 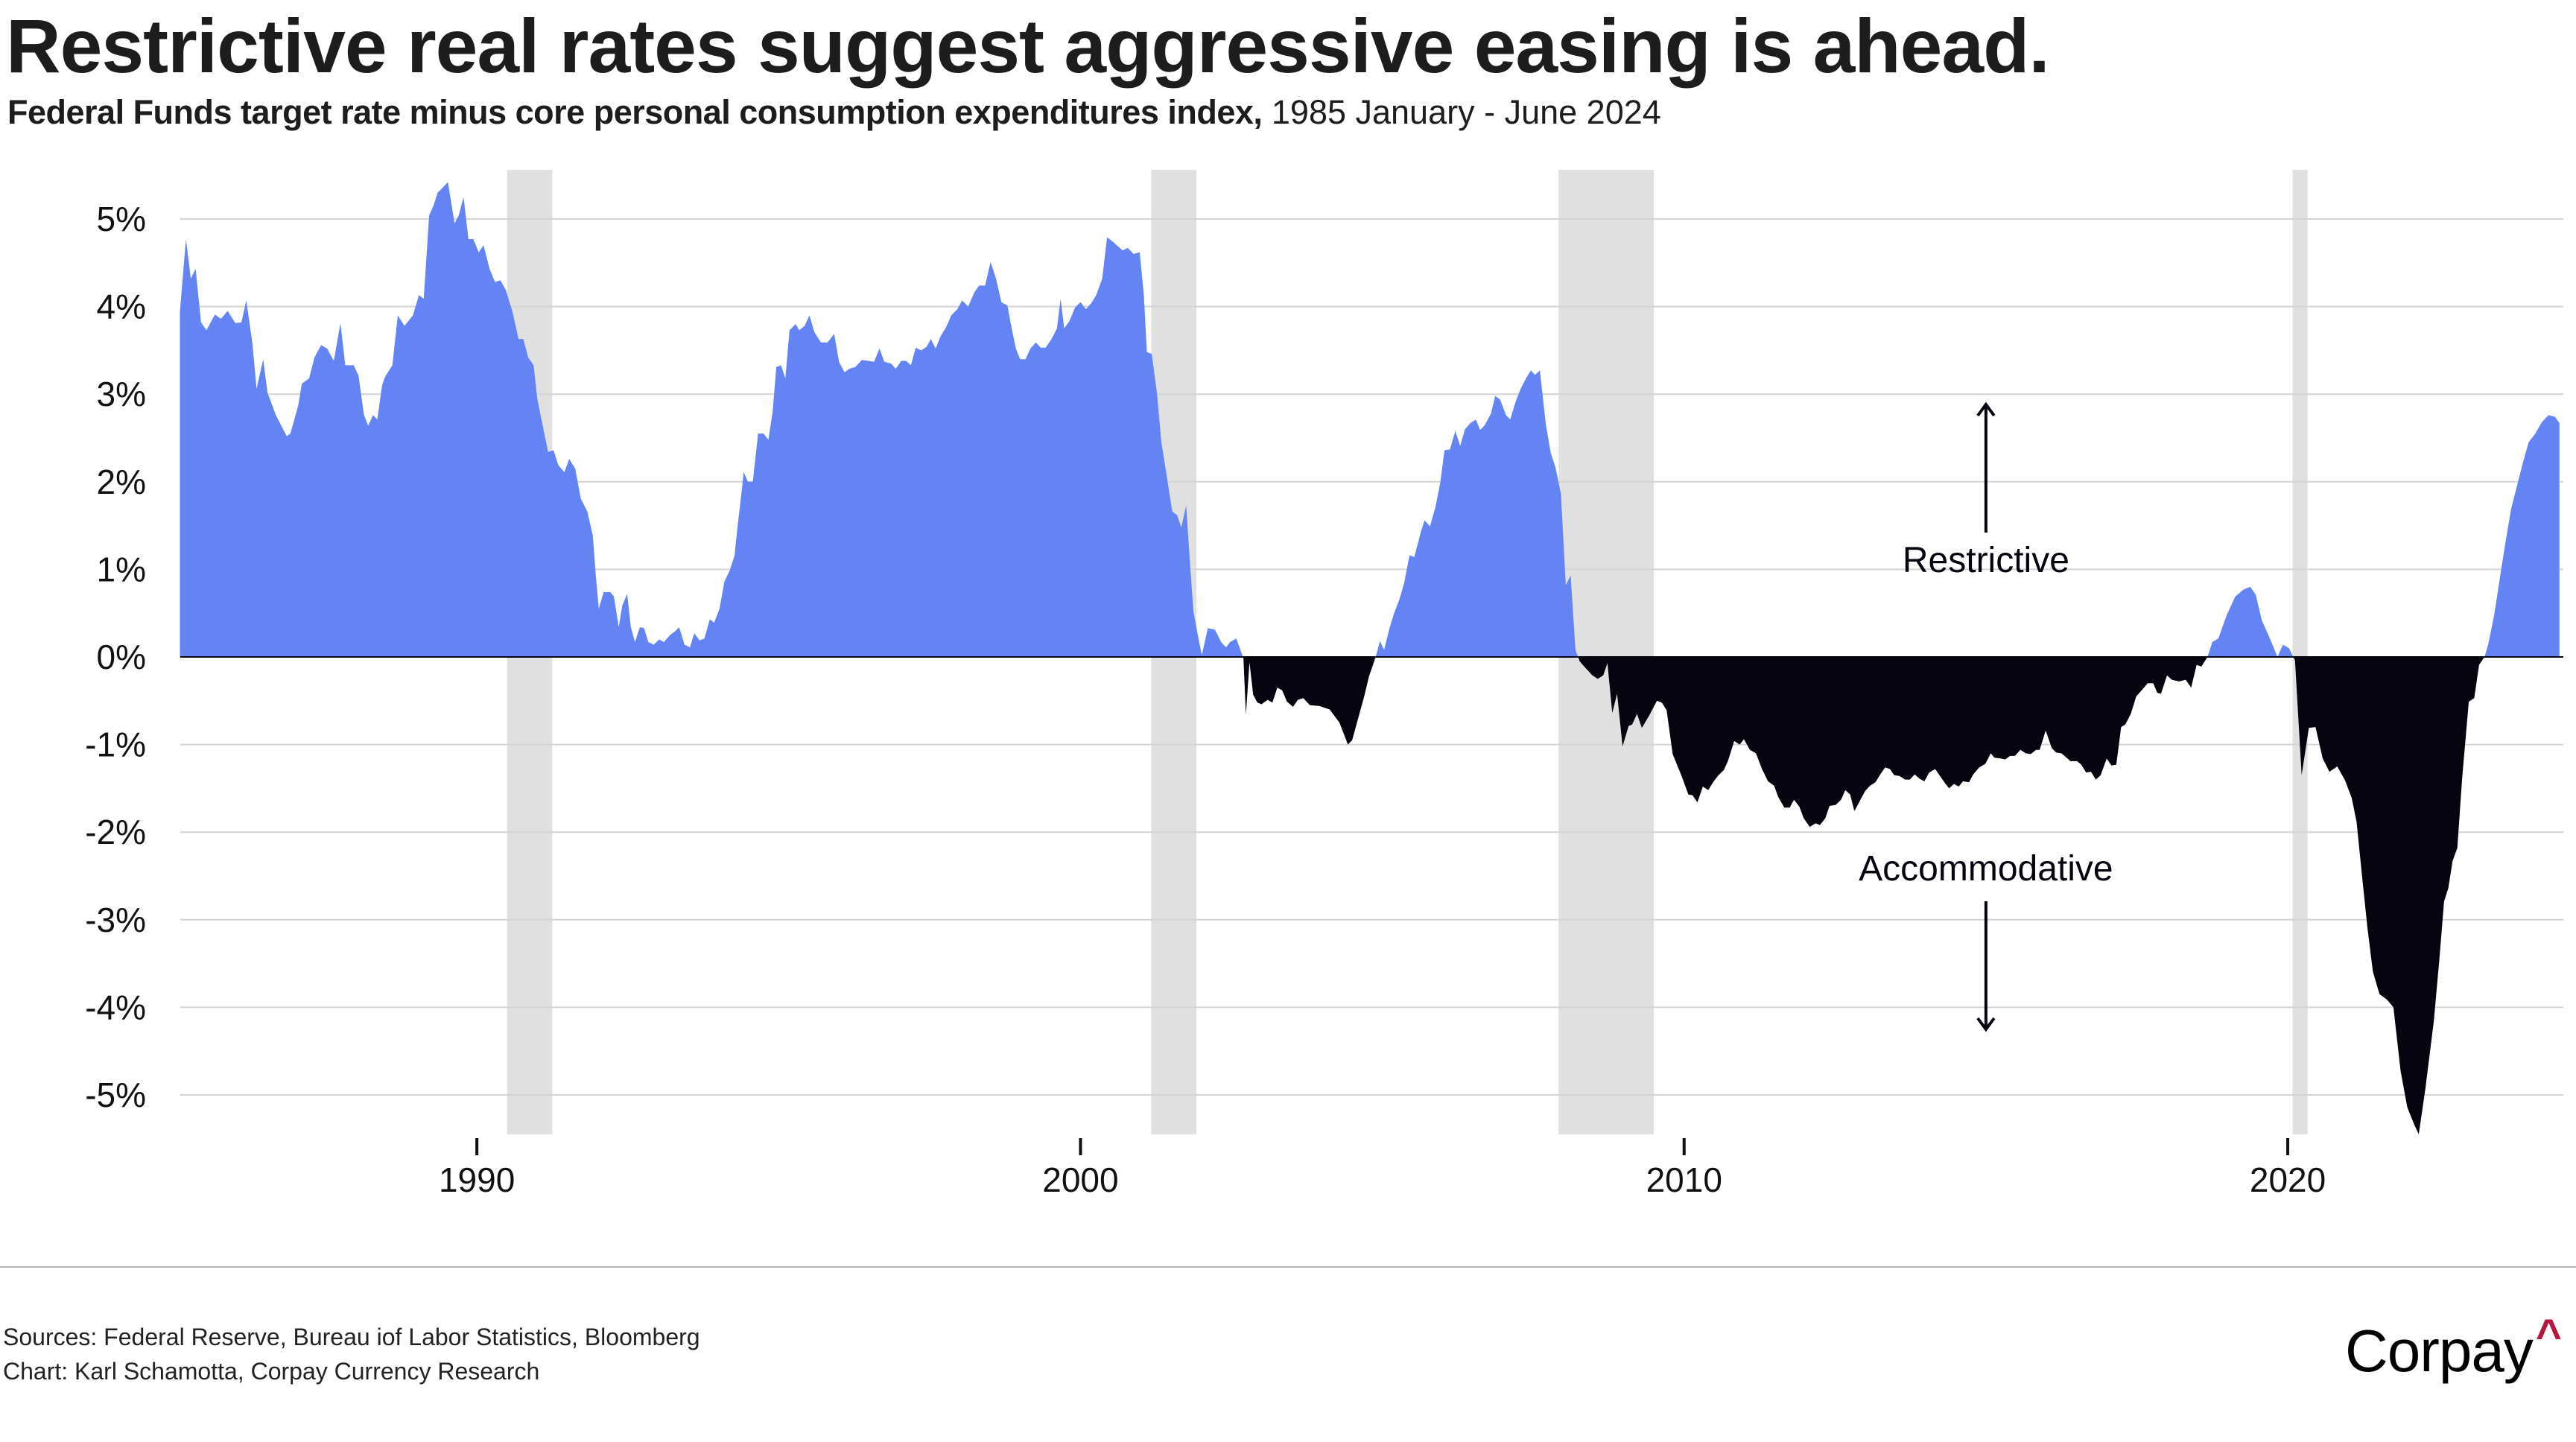 What do you see at coordinates (2549, 1335) in the screenshot?
I see `logo-caret-icon: ^` at bounding box center [2549, 1335].